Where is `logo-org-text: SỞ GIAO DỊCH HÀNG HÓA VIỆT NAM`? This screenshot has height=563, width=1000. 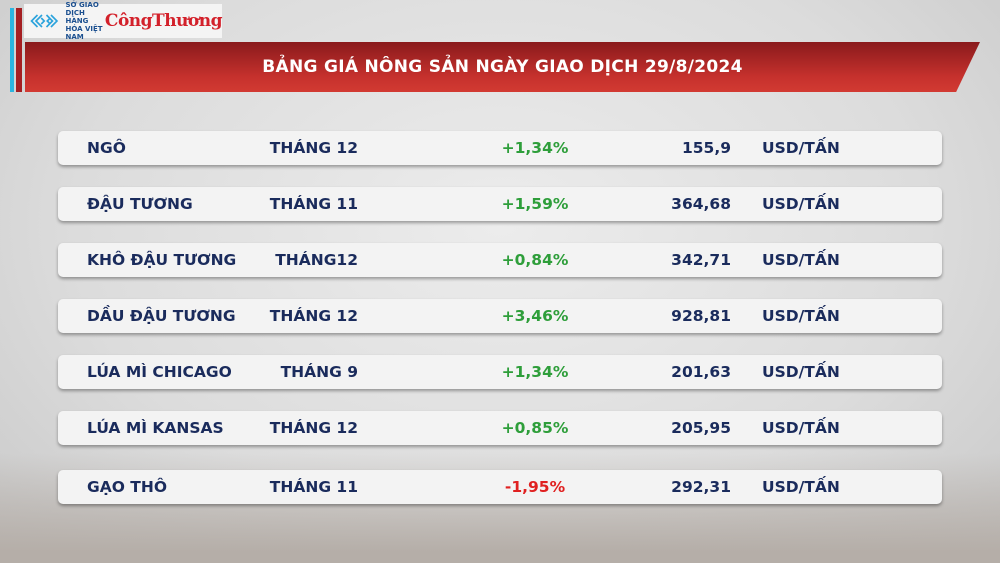 logo-org-text: SỞ GIAO DỊCH HÀNG HÓA VIỆT NAM is located at coordinates (84, 21).